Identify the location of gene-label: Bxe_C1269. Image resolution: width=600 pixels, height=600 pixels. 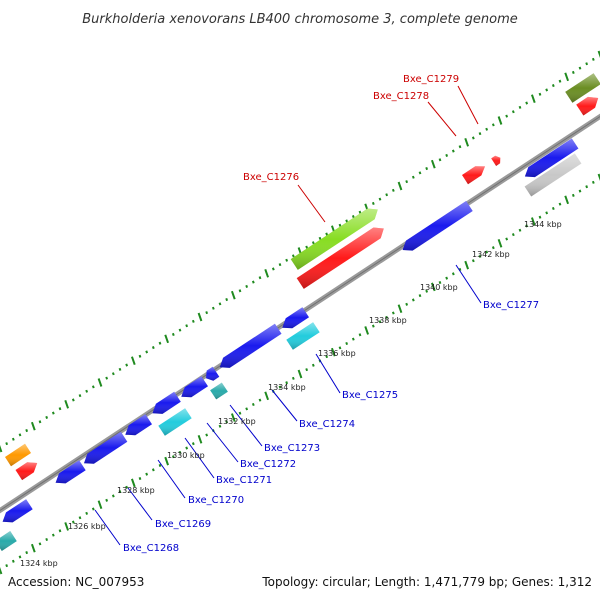
(183, 524).